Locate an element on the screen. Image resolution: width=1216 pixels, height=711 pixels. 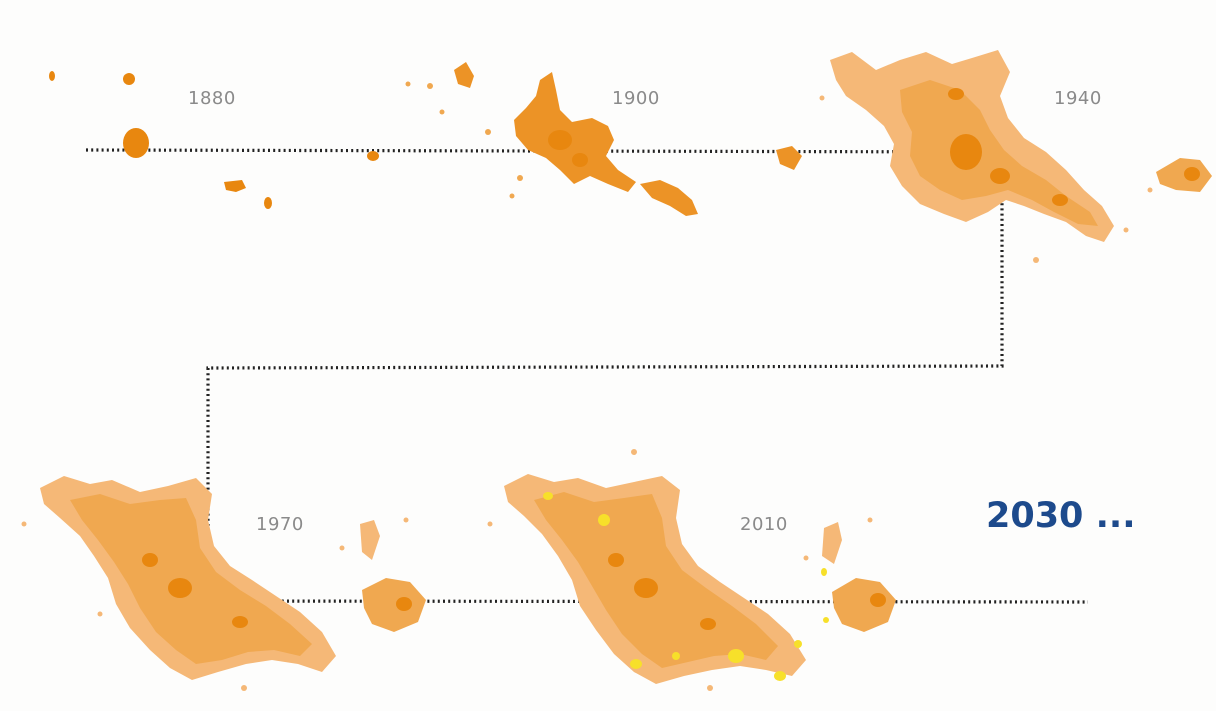
urban-area-1970 is located at coordinates (223, 583).